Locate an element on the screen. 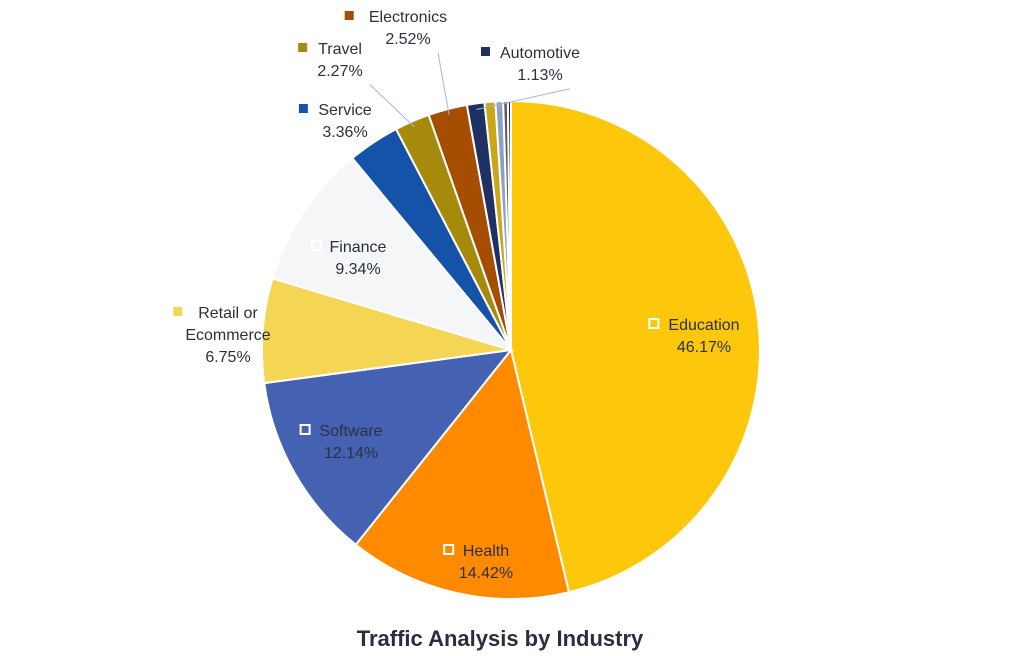 The image size is (1024, 656). legend-marker-service is located at coordinates (303, 108).